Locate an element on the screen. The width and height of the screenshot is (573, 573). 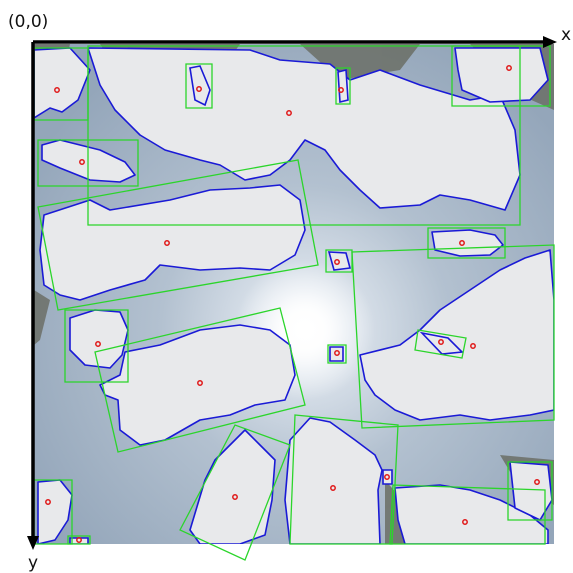
bbox-right-large is located at coordinates (453, 336).